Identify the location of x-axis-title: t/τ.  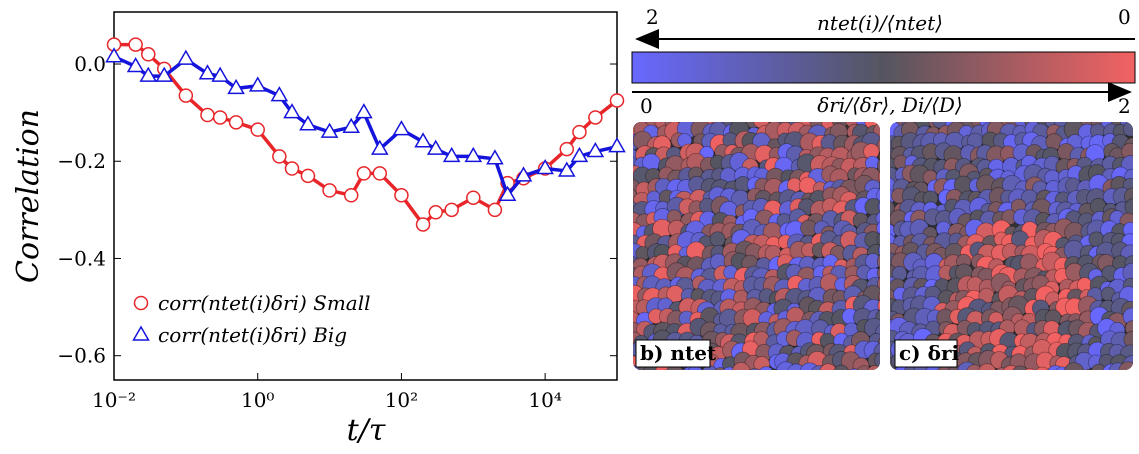
(366, 430).